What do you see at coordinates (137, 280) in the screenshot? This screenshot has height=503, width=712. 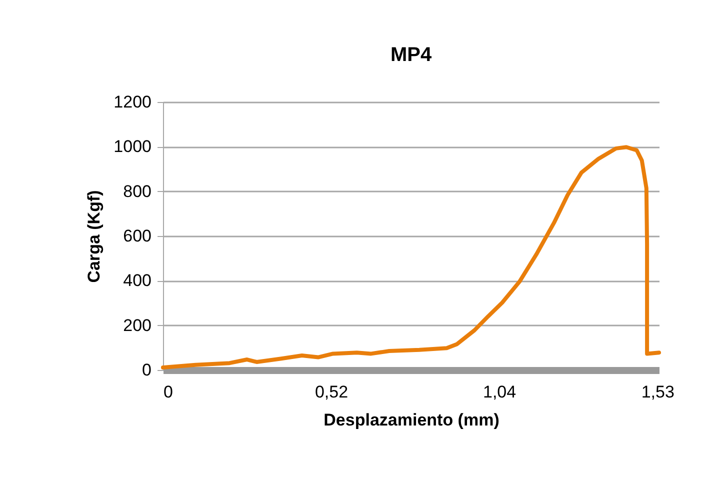 I see `y-tick-label: 400` at bounding box center [137, 280].